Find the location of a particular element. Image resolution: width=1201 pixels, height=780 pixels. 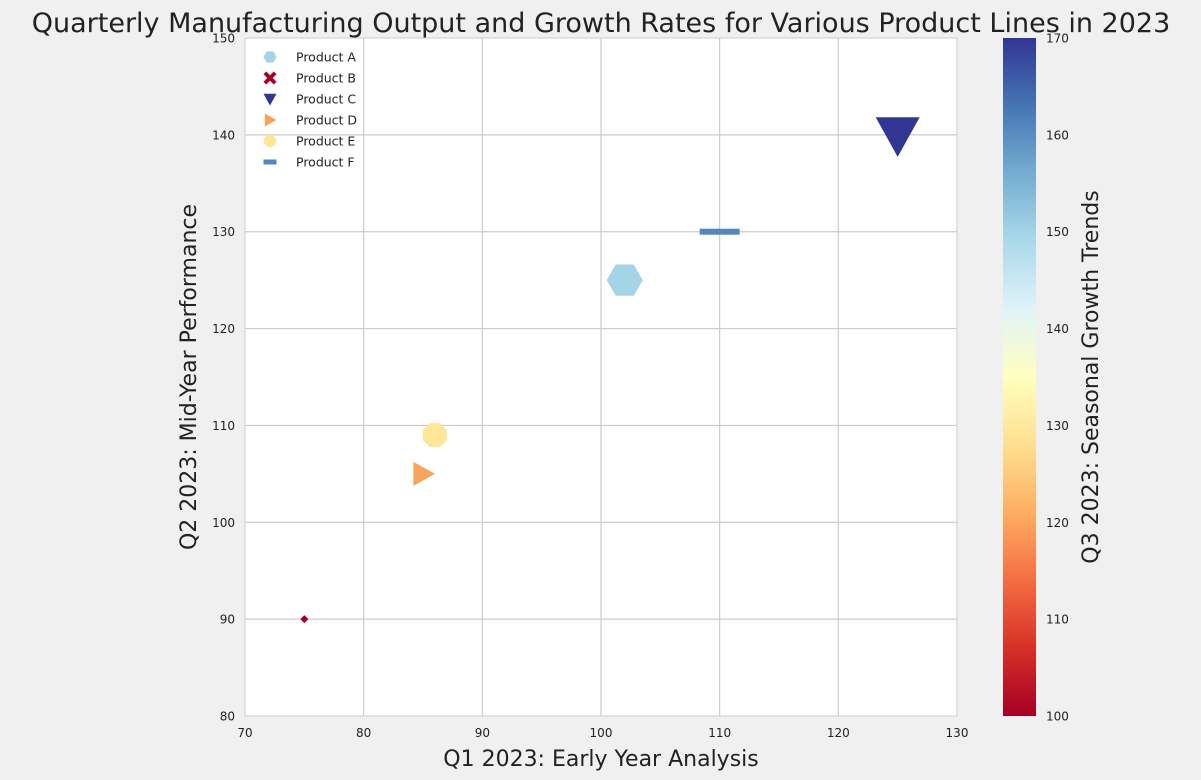

product-a-point is located at coordinates (624, 280).